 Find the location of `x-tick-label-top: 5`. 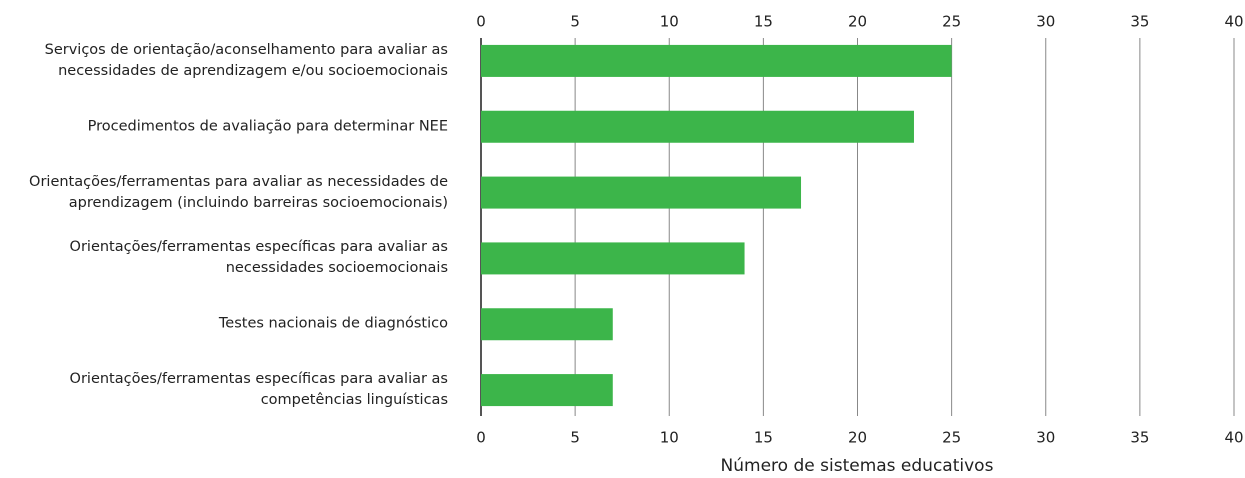

x-tick-label-top: 5 is located at coordinates (575, 22).